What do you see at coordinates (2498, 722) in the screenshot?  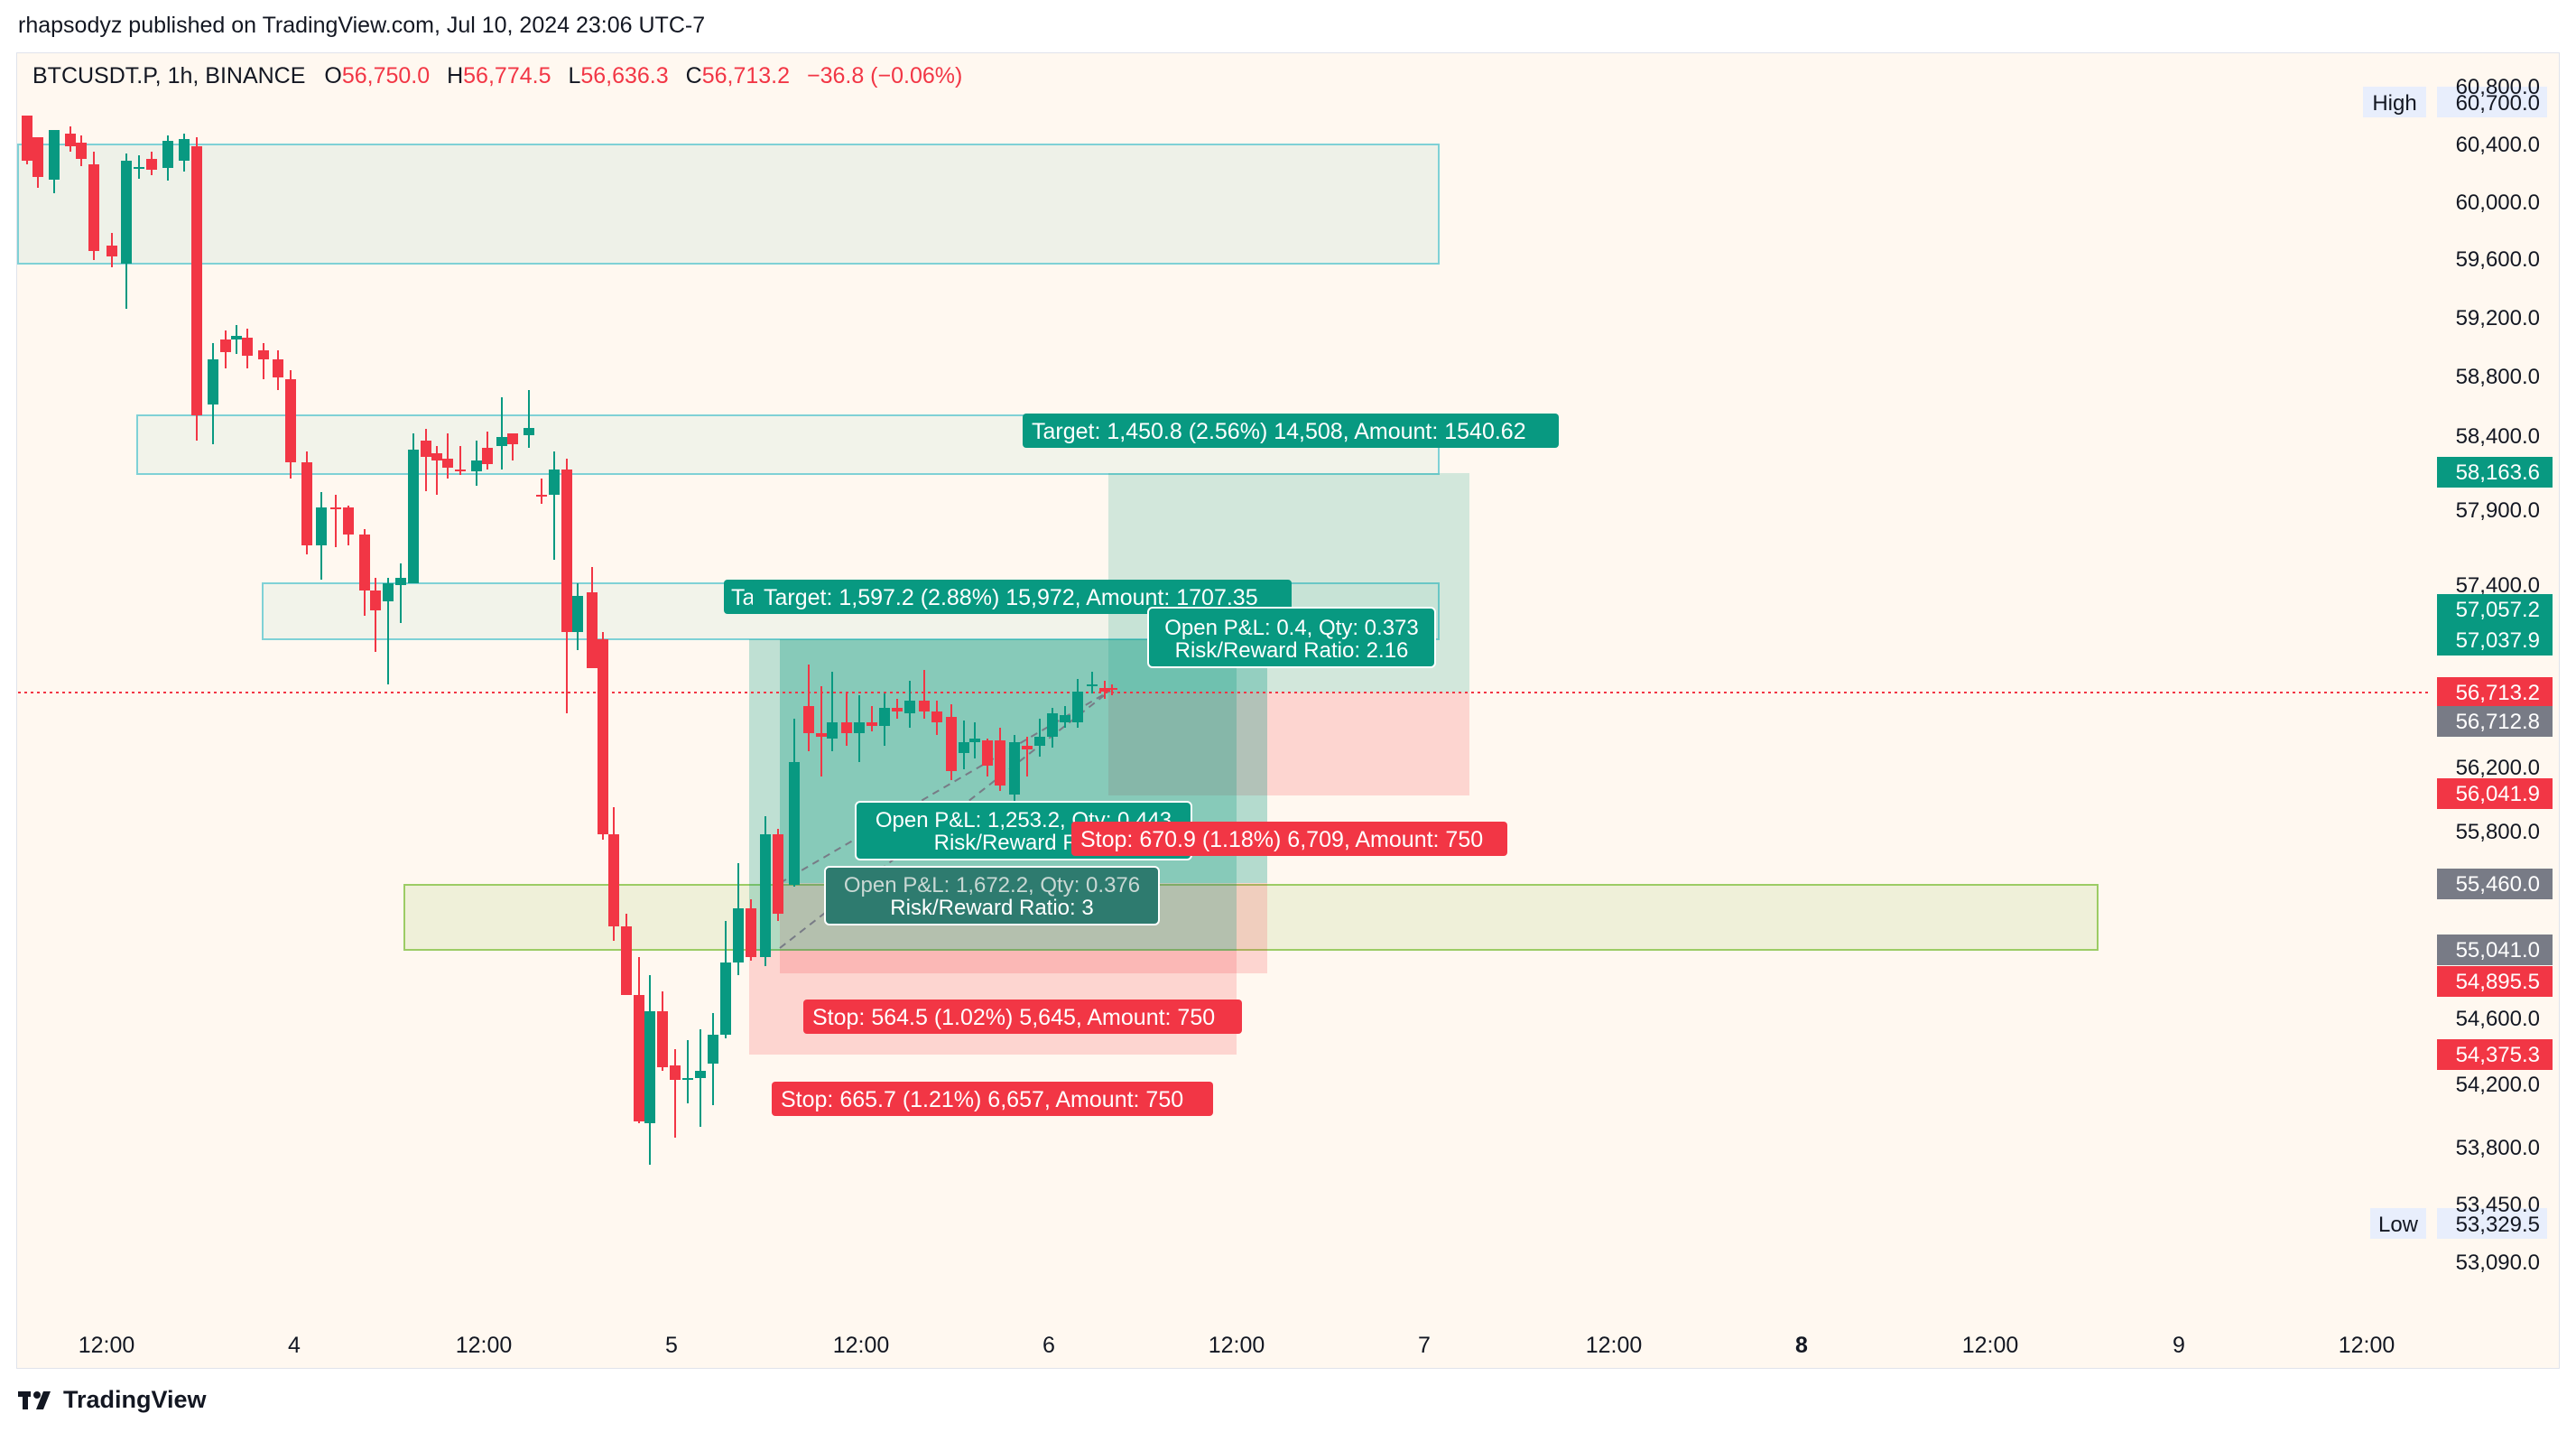 I see `price-badge-label: 56,712.8` at bounding box center [2498, 722].